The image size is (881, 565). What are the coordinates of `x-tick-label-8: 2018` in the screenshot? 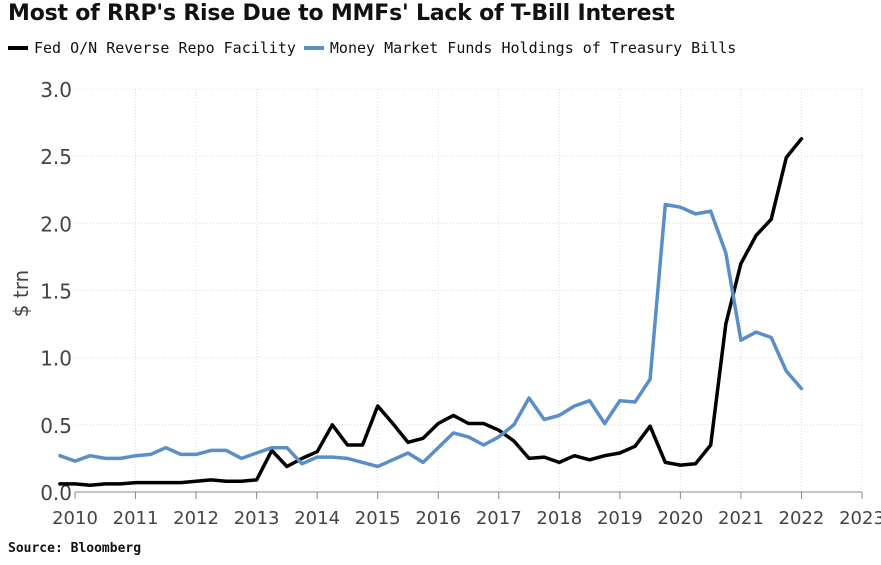 It's located at (559, 518).